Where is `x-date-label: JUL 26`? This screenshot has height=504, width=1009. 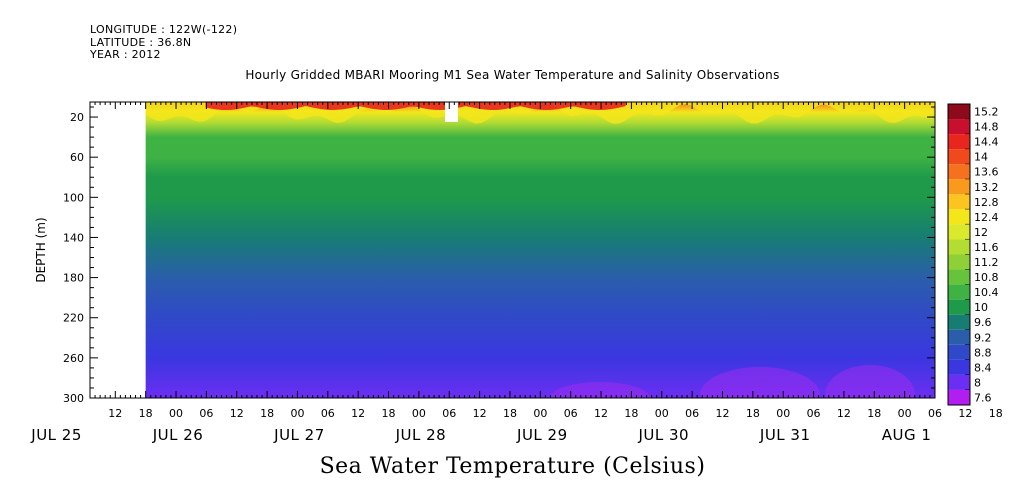 x-date-label: JUL 26 is located at coordinates (178, 435).